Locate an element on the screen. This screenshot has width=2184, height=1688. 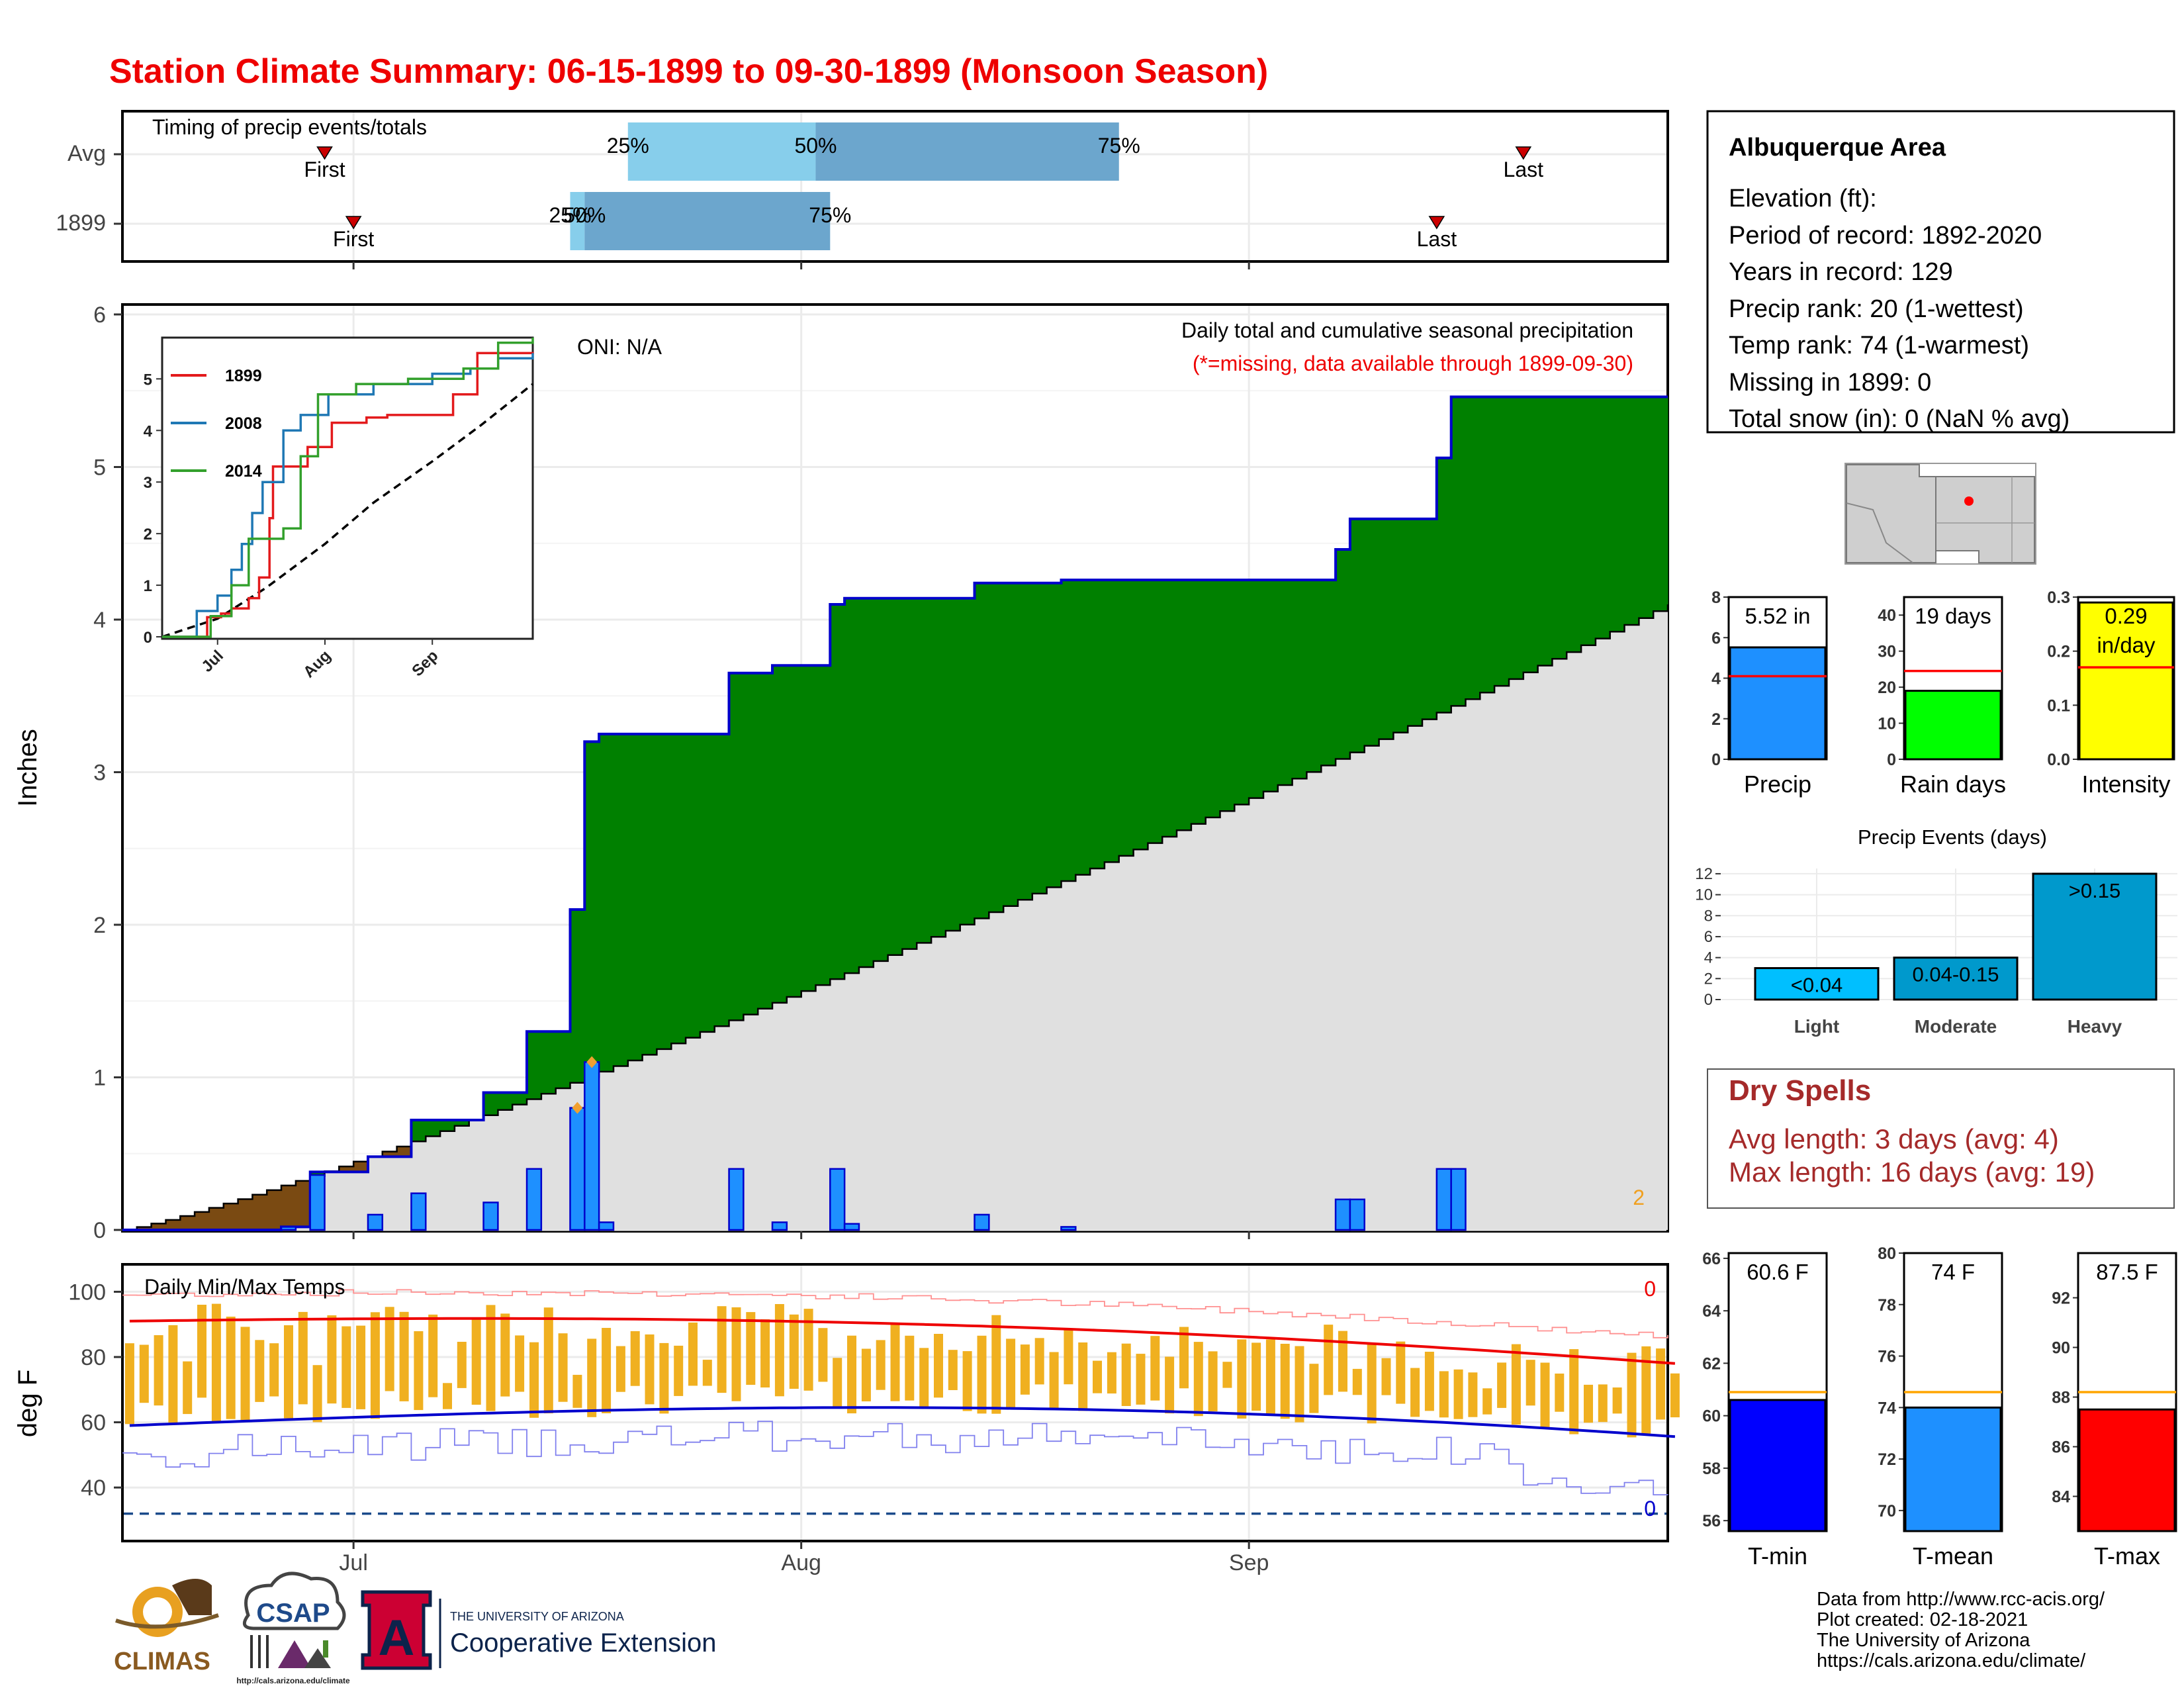
small-chart-ytick-label: 86 is located at coordinates (2061, 1447).